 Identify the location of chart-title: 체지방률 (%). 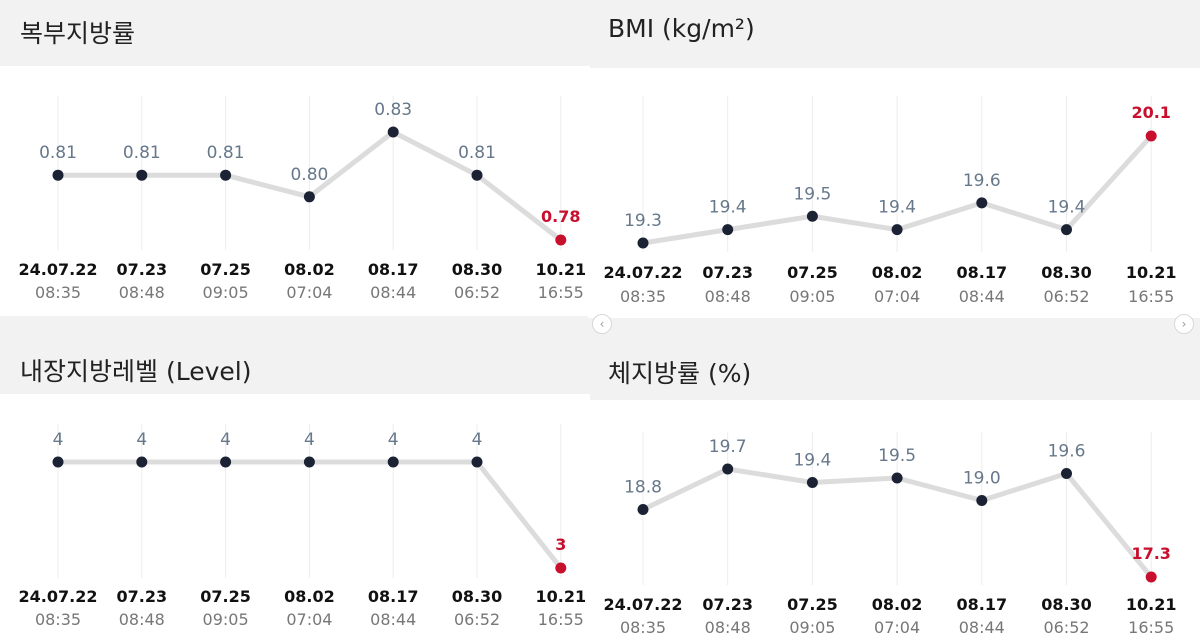
(680, 373).